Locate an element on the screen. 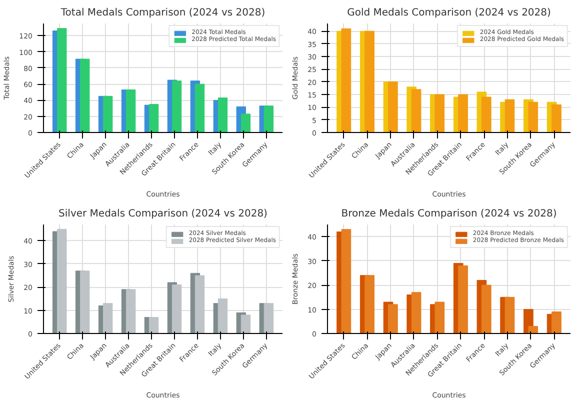 The height and width of the screenshot is (403, 576). chart-title: Gold Medals Comparison (2024 vs 2028) is located at coordinates (449, 13).